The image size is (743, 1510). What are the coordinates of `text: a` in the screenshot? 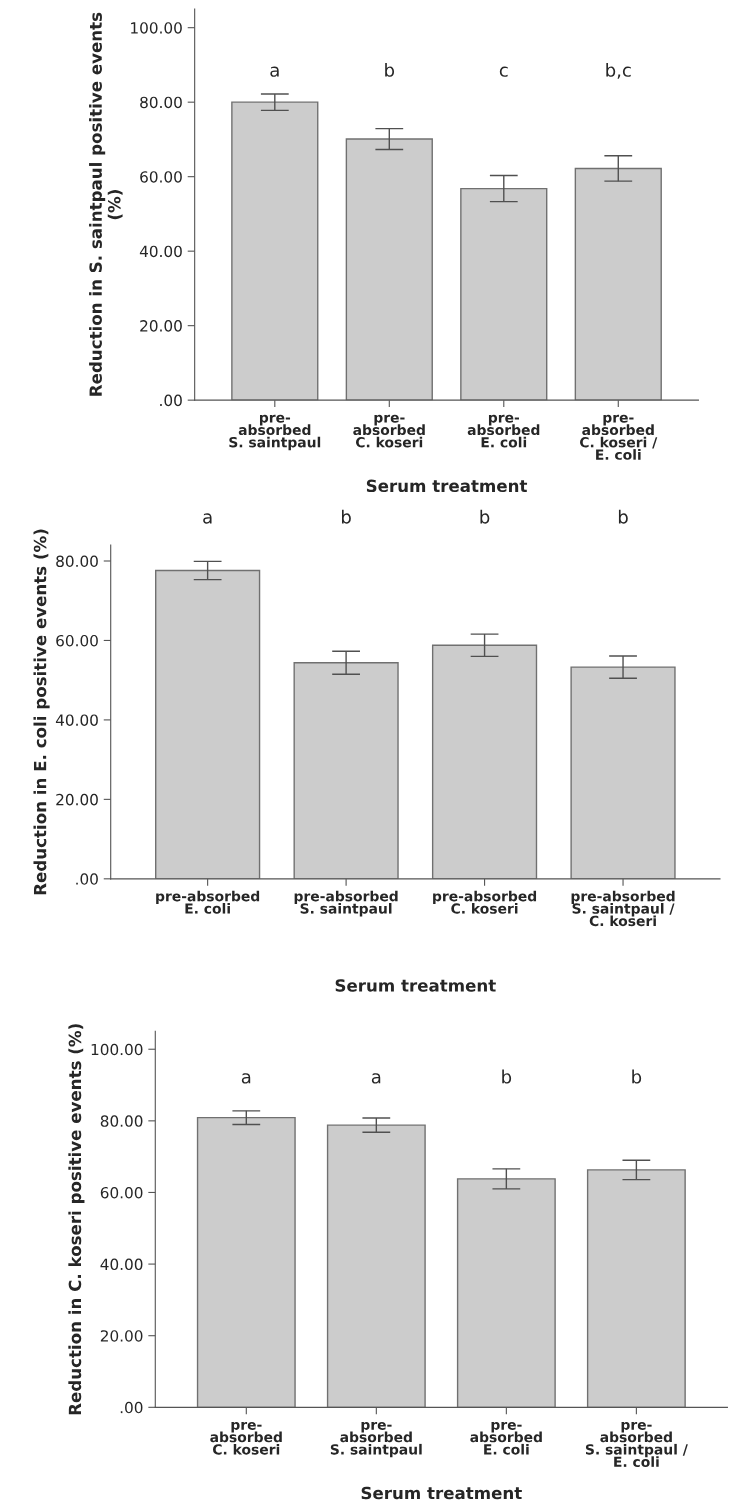 It's located at (207, 518).